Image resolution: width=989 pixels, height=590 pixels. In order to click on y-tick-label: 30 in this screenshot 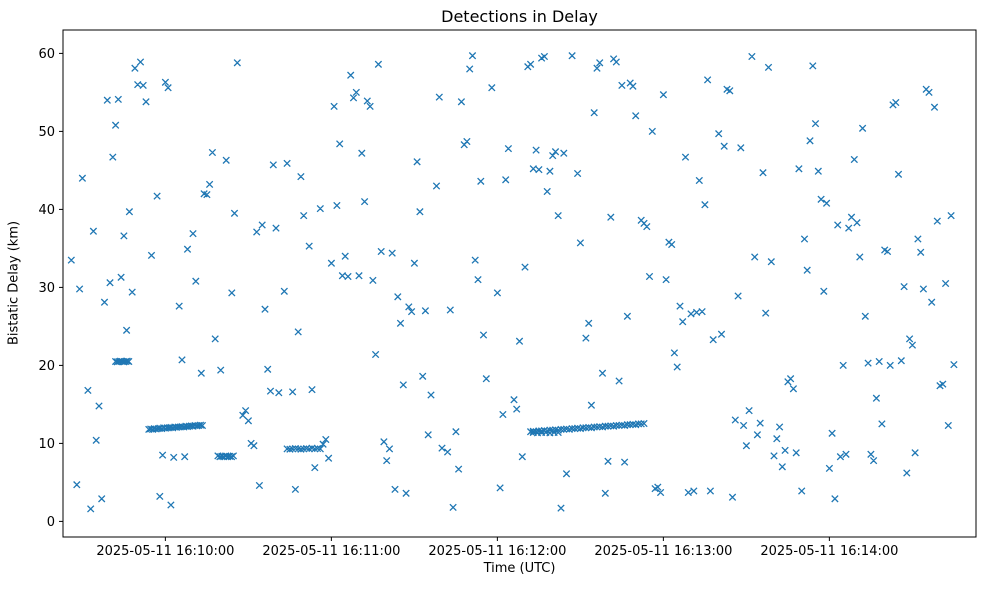, I will do `click(46, 288)`.